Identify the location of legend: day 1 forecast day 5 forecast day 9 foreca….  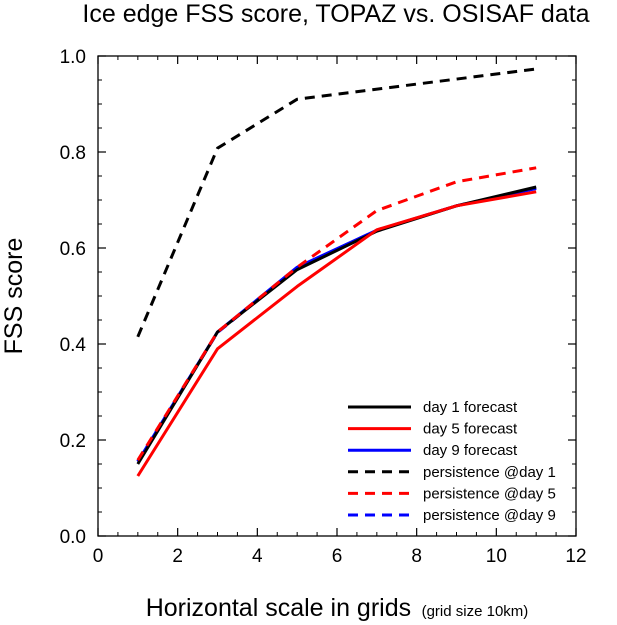
(452, 461).